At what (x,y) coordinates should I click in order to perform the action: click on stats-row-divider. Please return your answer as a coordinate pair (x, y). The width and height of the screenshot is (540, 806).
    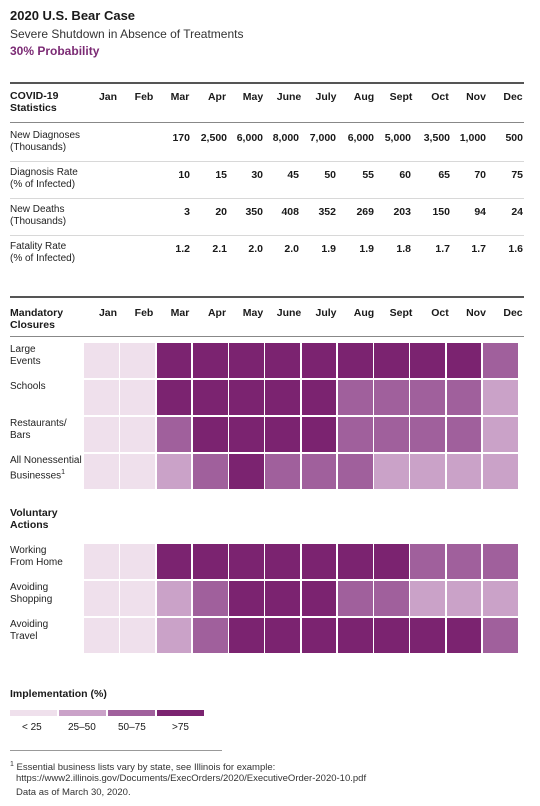
    Looking at the image, I should click on (267, 235).